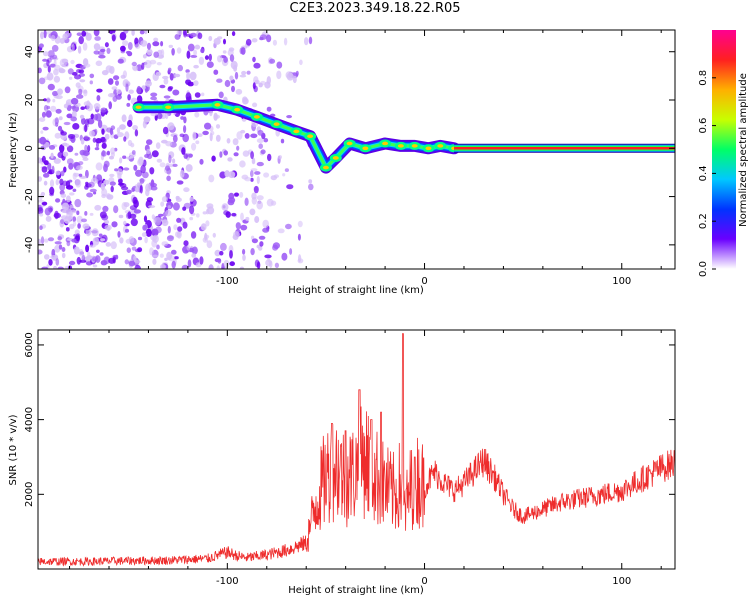 The height and width of the screenshot is (600, 750). What do you see at coordinates (703, 221) in the screenshot?
I see `colorbar-tick-label: 0.2` at bounding box center [703, 221].